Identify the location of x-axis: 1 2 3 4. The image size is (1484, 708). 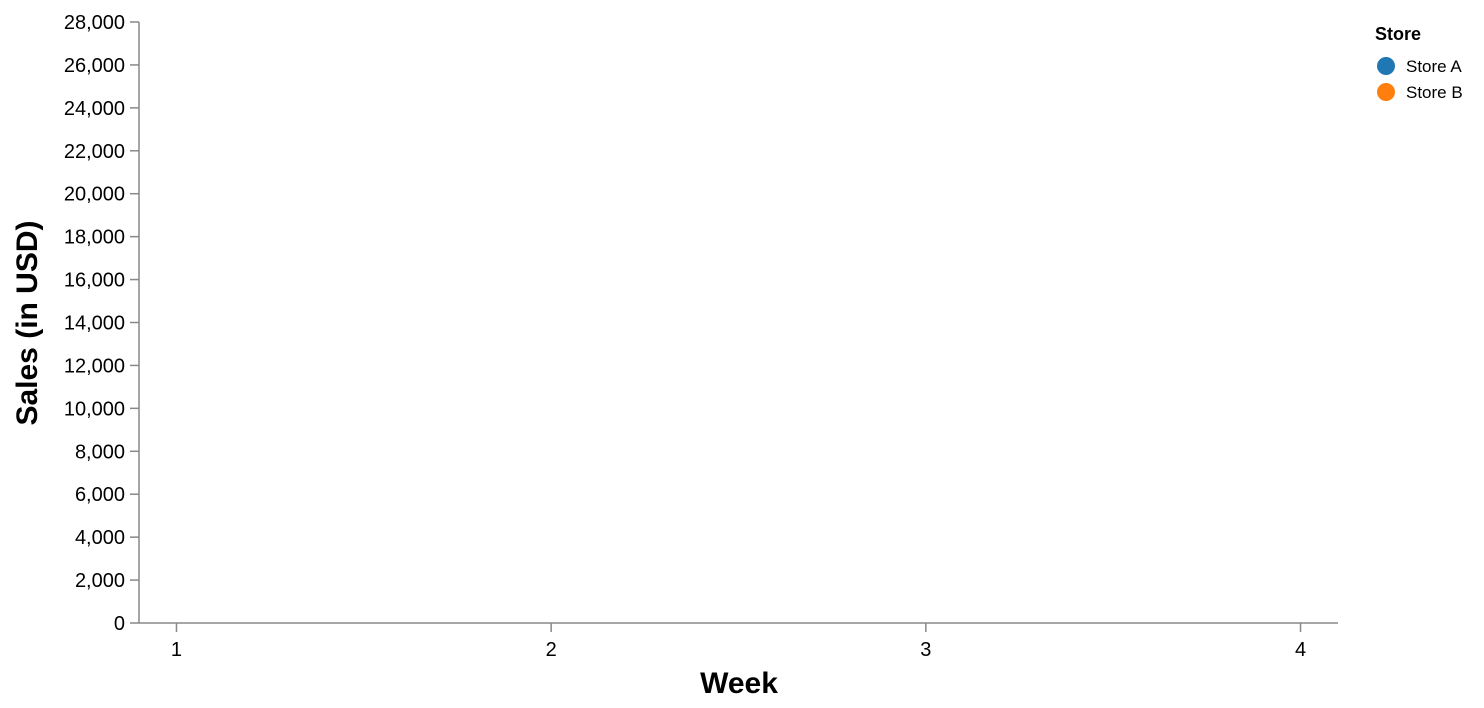
(738, 641).